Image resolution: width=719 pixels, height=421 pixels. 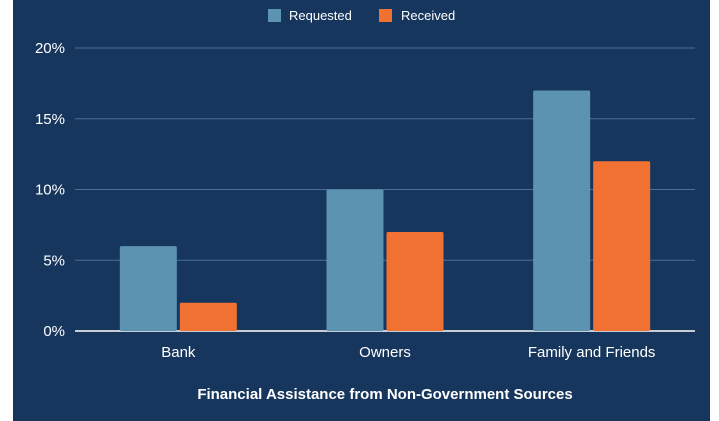 I want to click on y-axis-ticks: 0% 5% 10% 15% 20%, so click(x=50, y=190).